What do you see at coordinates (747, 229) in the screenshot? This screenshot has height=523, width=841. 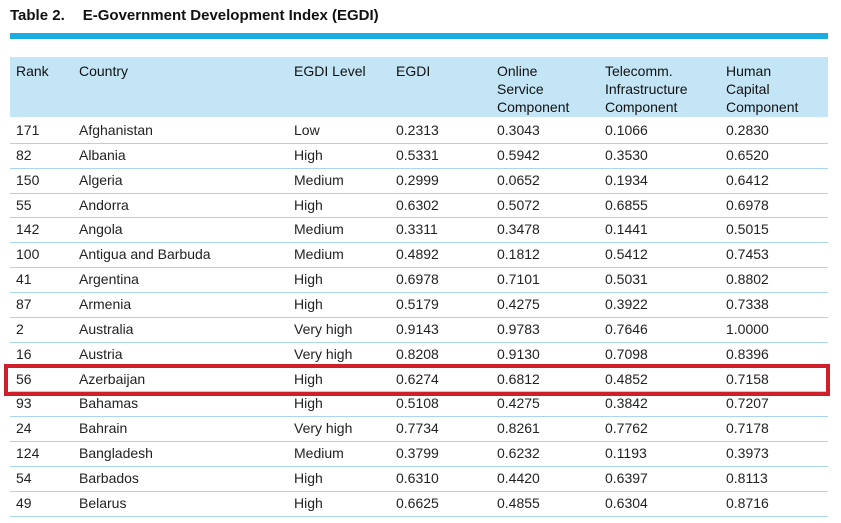 I see `table-cell: 0.5015` at bounding box center [747, 229].